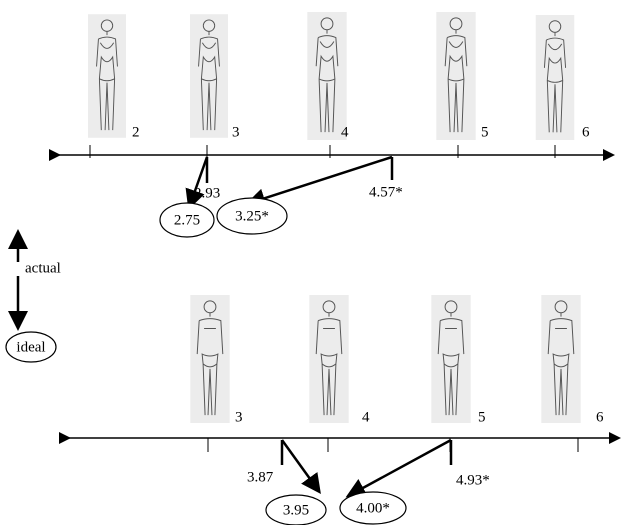  Describe the element at coordinates (386, 192) in the screenshot. I see `actual-value: 4.57*` at that location.